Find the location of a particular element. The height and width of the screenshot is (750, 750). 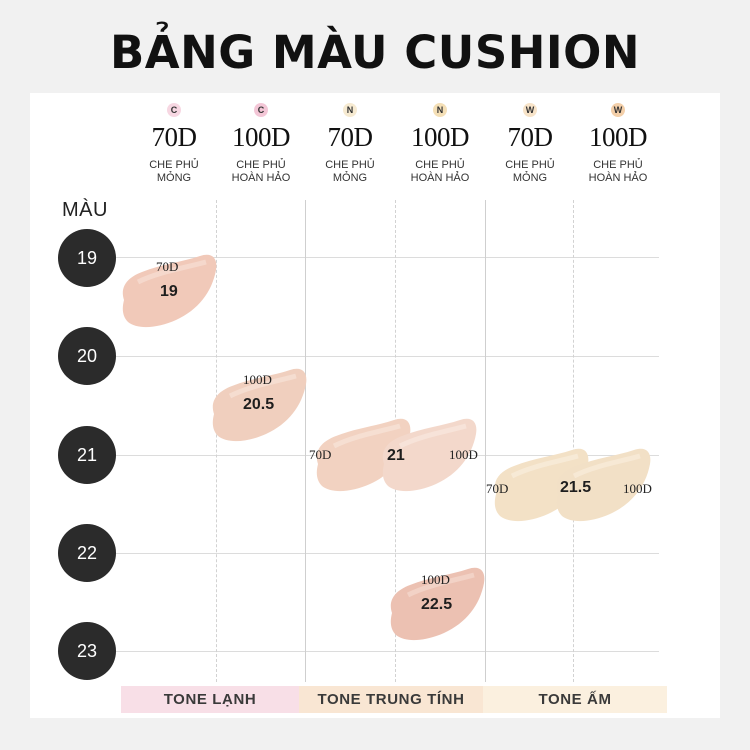

row-title: MÀU is located at coordinates (85, 210).